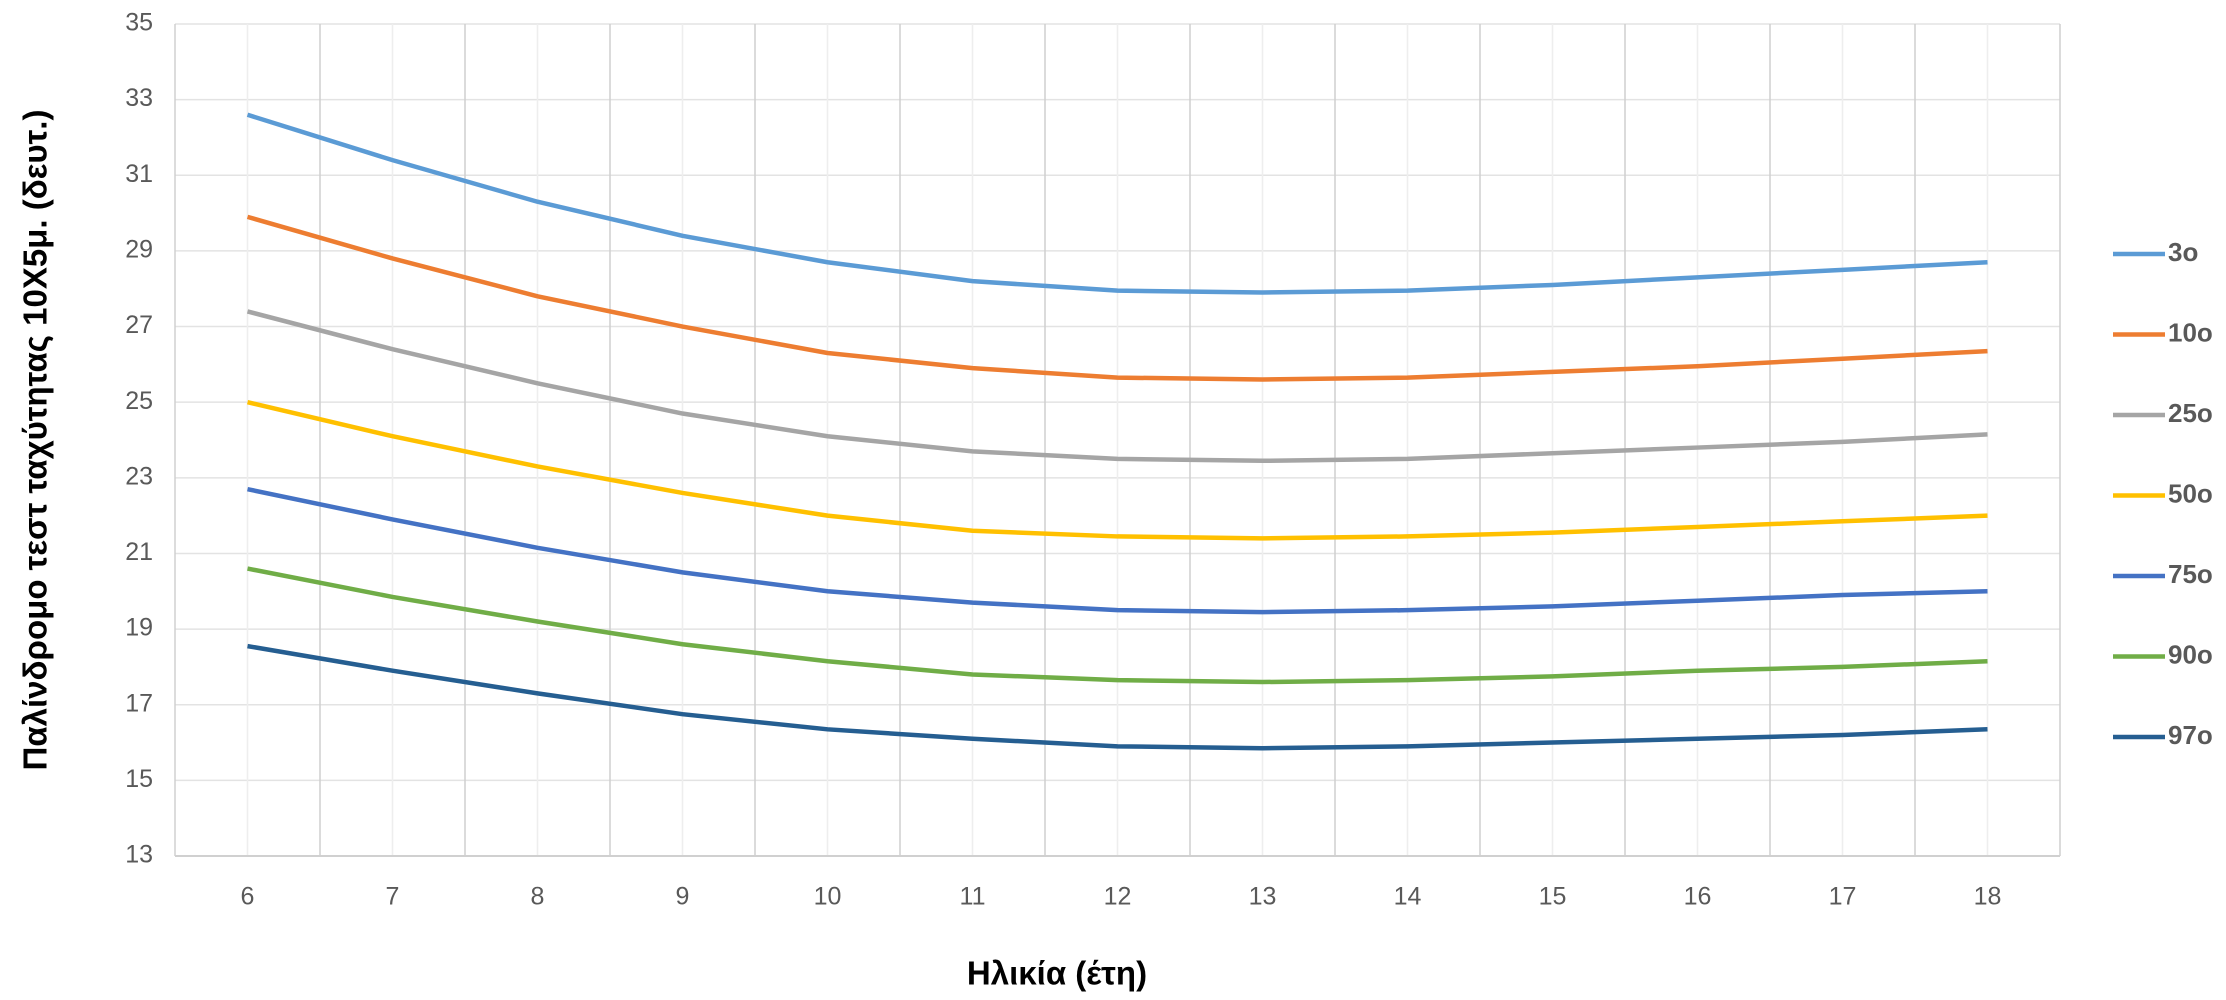  What do you see at coordinates (2190, 493) in the screenshot?
I see `legend-label: 50ο` at bounding box center [2190, 493].